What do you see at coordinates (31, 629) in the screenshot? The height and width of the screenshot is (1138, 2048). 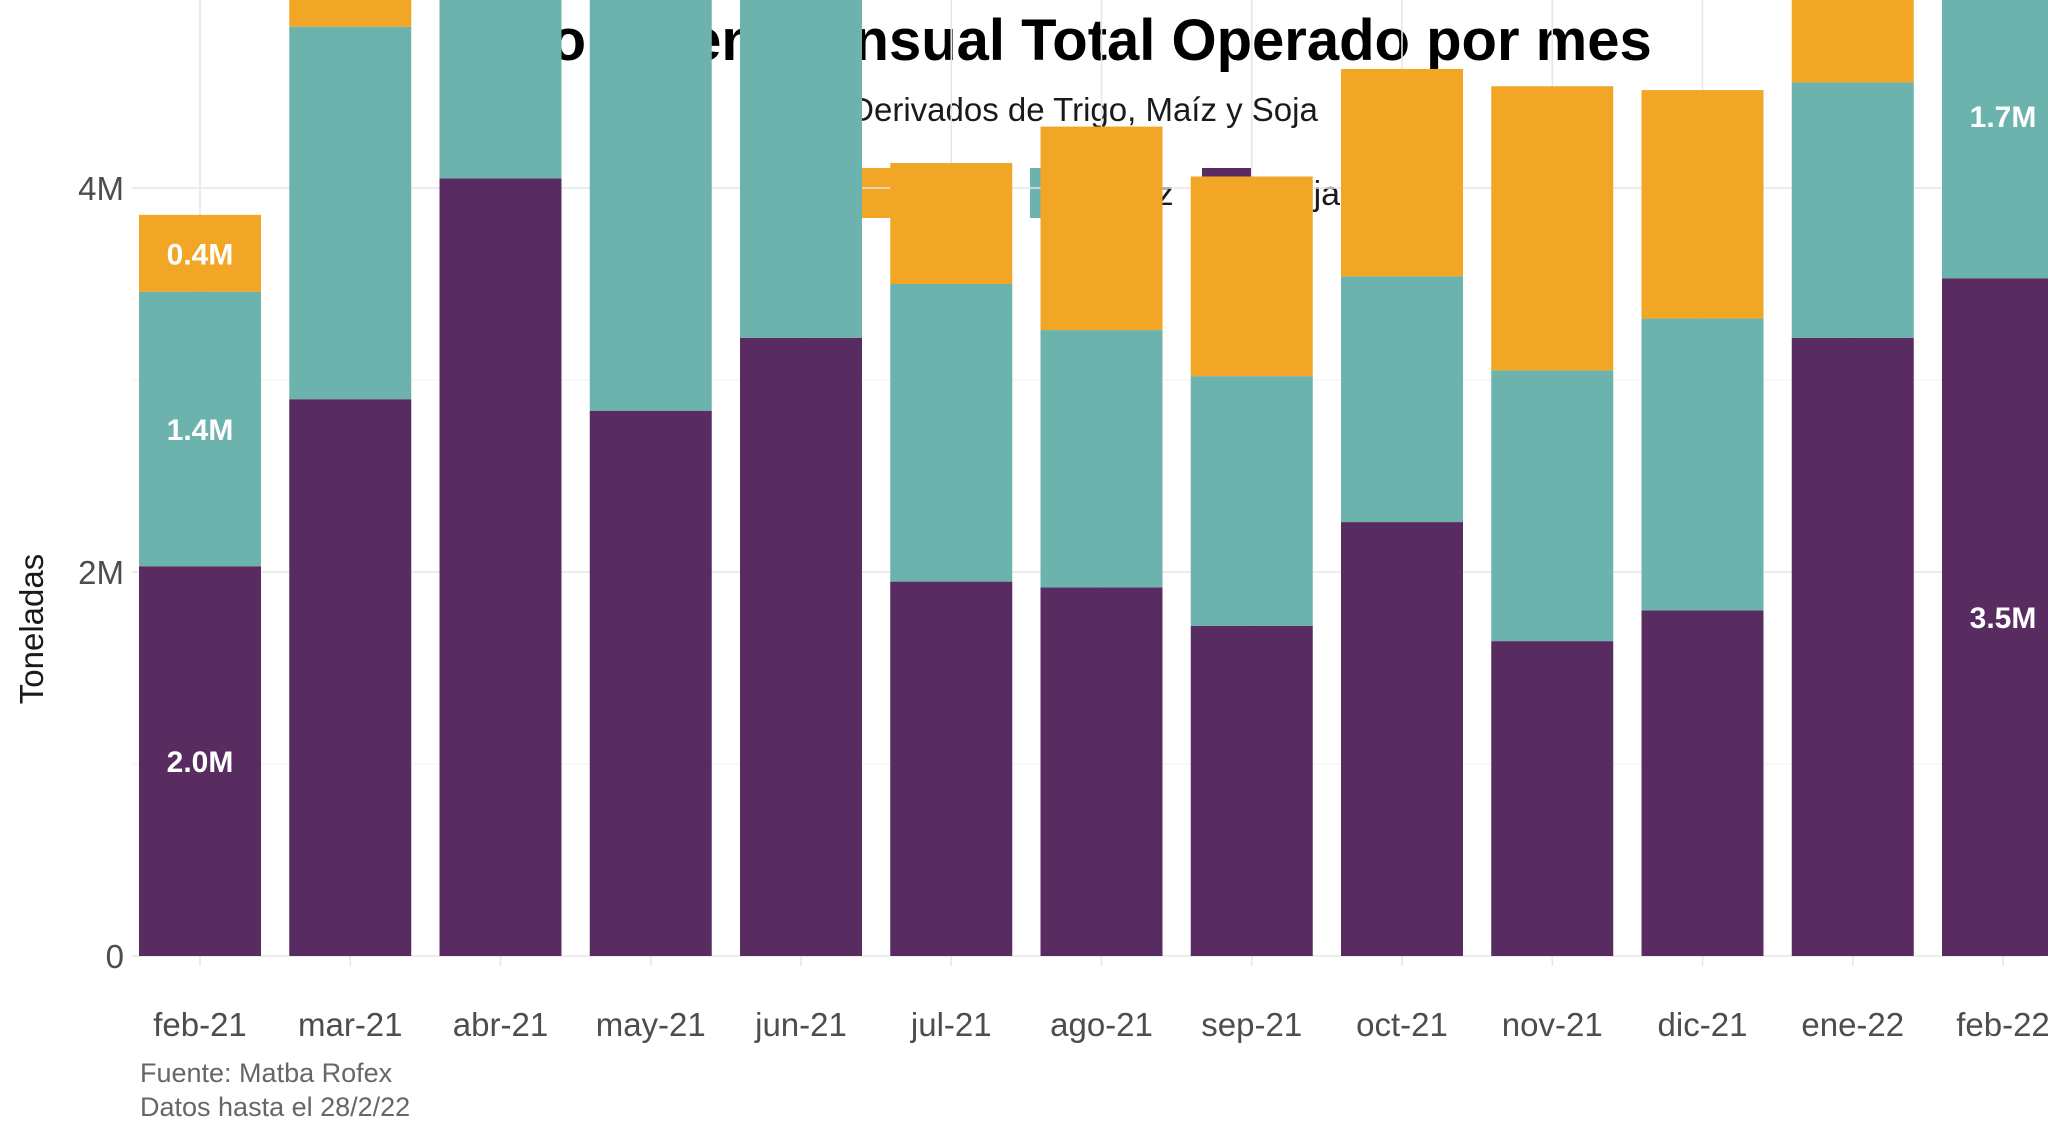 I see `y-axis-title: Toneladas` at bounding box center [31, 629].